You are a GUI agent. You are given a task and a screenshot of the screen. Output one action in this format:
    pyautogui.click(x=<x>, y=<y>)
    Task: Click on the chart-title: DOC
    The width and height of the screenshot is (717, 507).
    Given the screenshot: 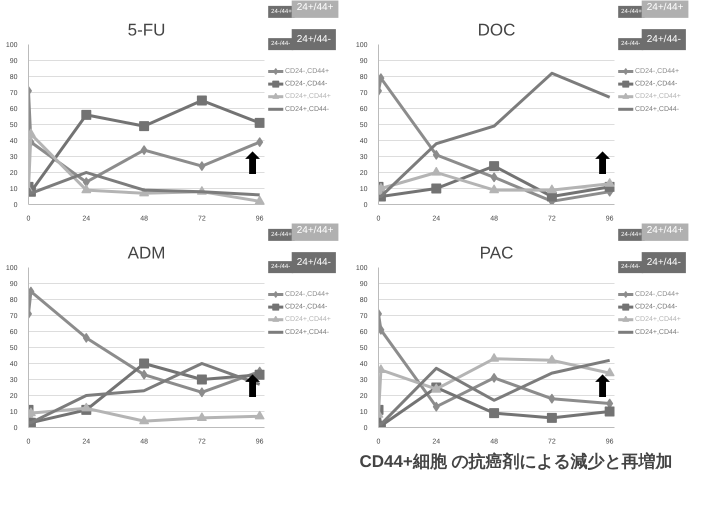 What is the action you would take?
    pyautogui.click(x=497, y=30)
    